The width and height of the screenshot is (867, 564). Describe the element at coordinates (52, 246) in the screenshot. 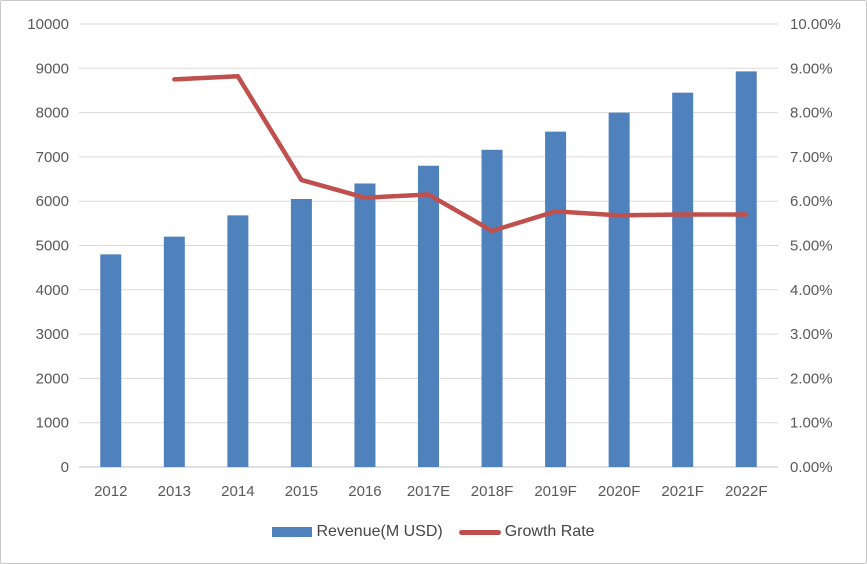

I see `left-axis-tick-5000: 5000` at that location.